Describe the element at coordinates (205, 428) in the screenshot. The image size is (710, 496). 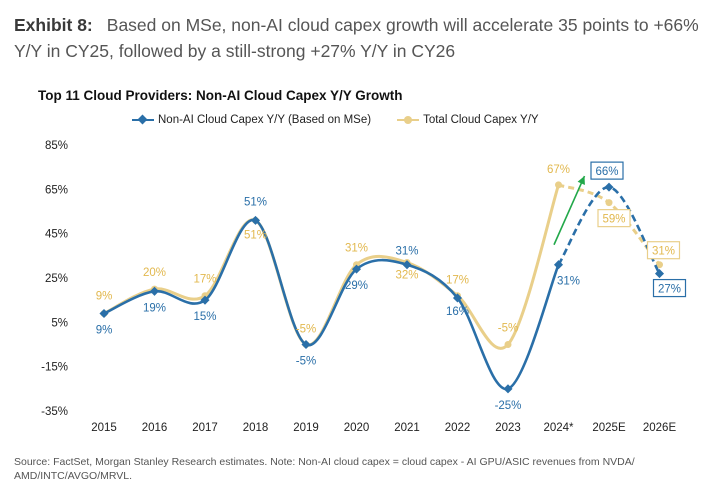
I see `x-tick-label: 2017` at that location.